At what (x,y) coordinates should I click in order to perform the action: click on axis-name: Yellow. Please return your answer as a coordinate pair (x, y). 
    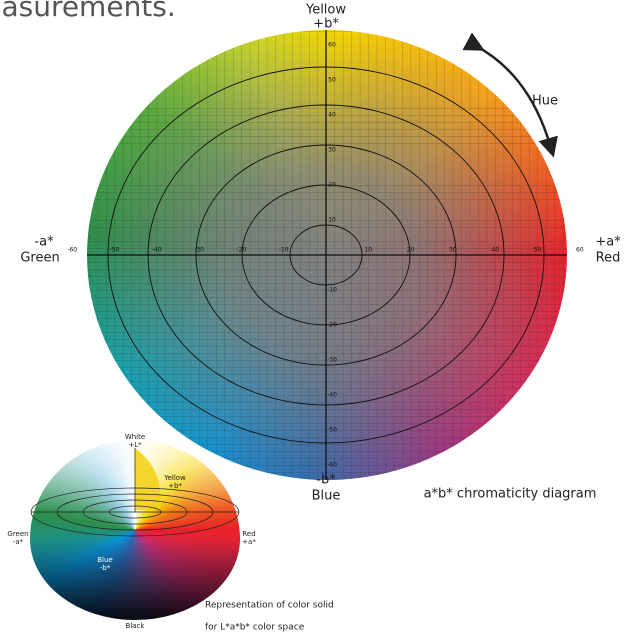
    Looking at the image, I should click on (325, 10).